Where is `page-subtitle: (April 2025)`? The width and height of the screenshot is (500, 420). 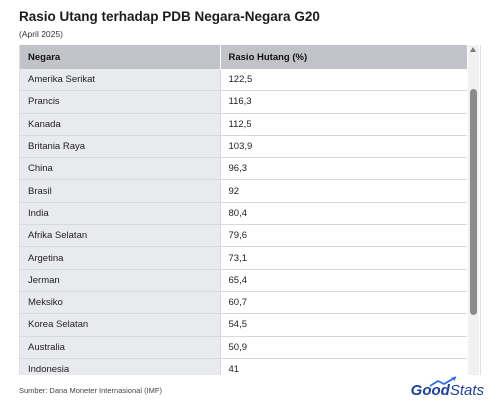
page-subtitle: (April 2025) is located at coordinates (41, 34).